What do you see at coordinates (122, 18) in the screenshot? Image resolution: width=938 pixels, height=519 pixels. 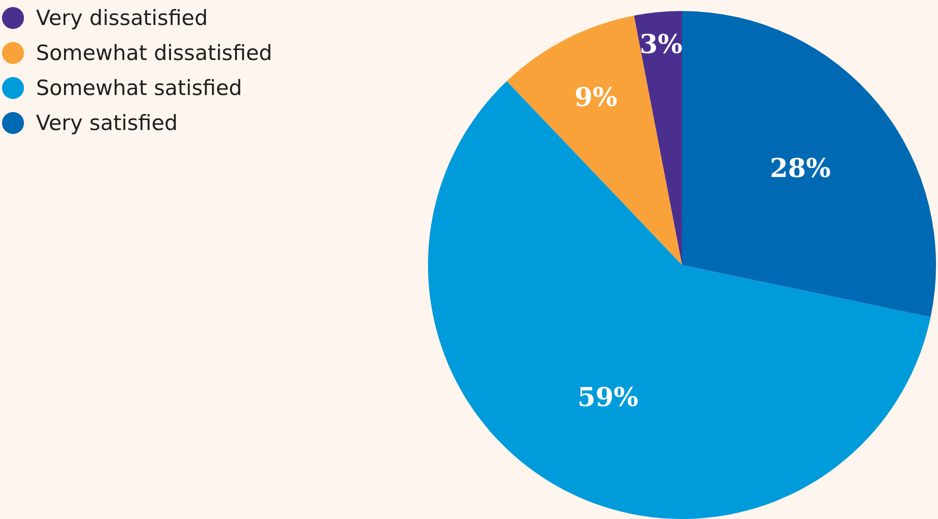 I see `legend-label: Very dissatisfied` at bounding box center [122, 18].